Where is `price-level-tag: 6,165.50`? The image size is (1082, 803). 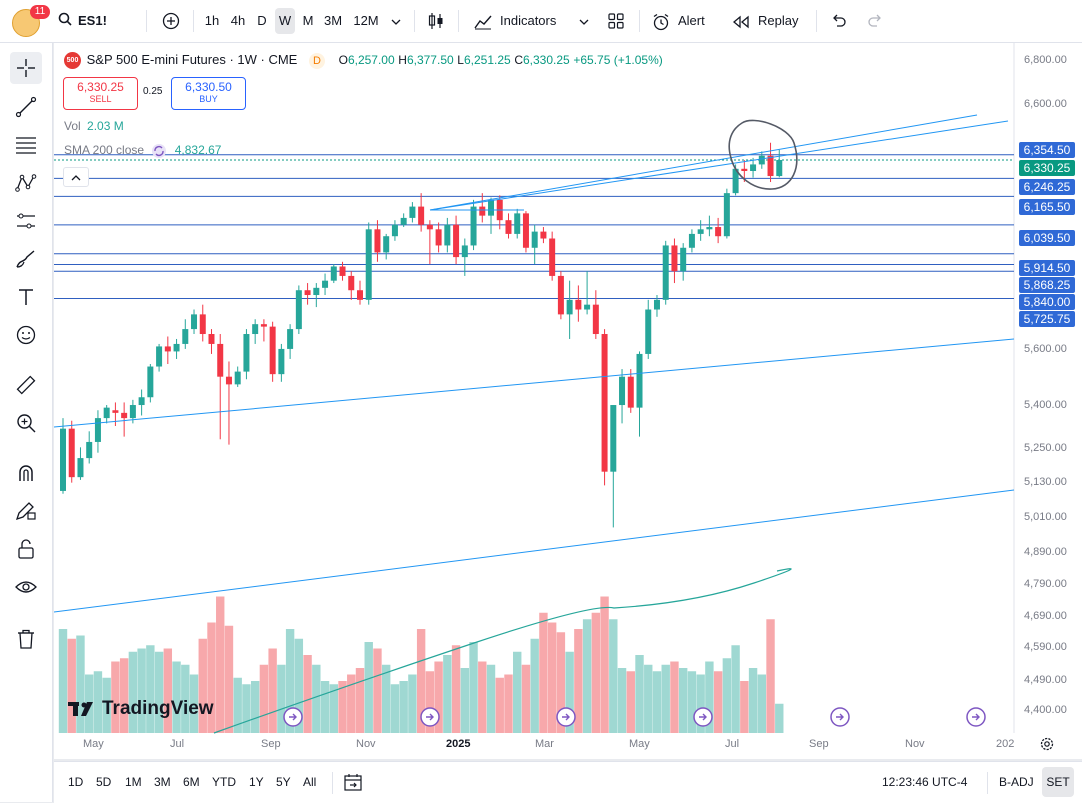
price-level-tag: 6,165.50 is located at coordinates (1047, 207).